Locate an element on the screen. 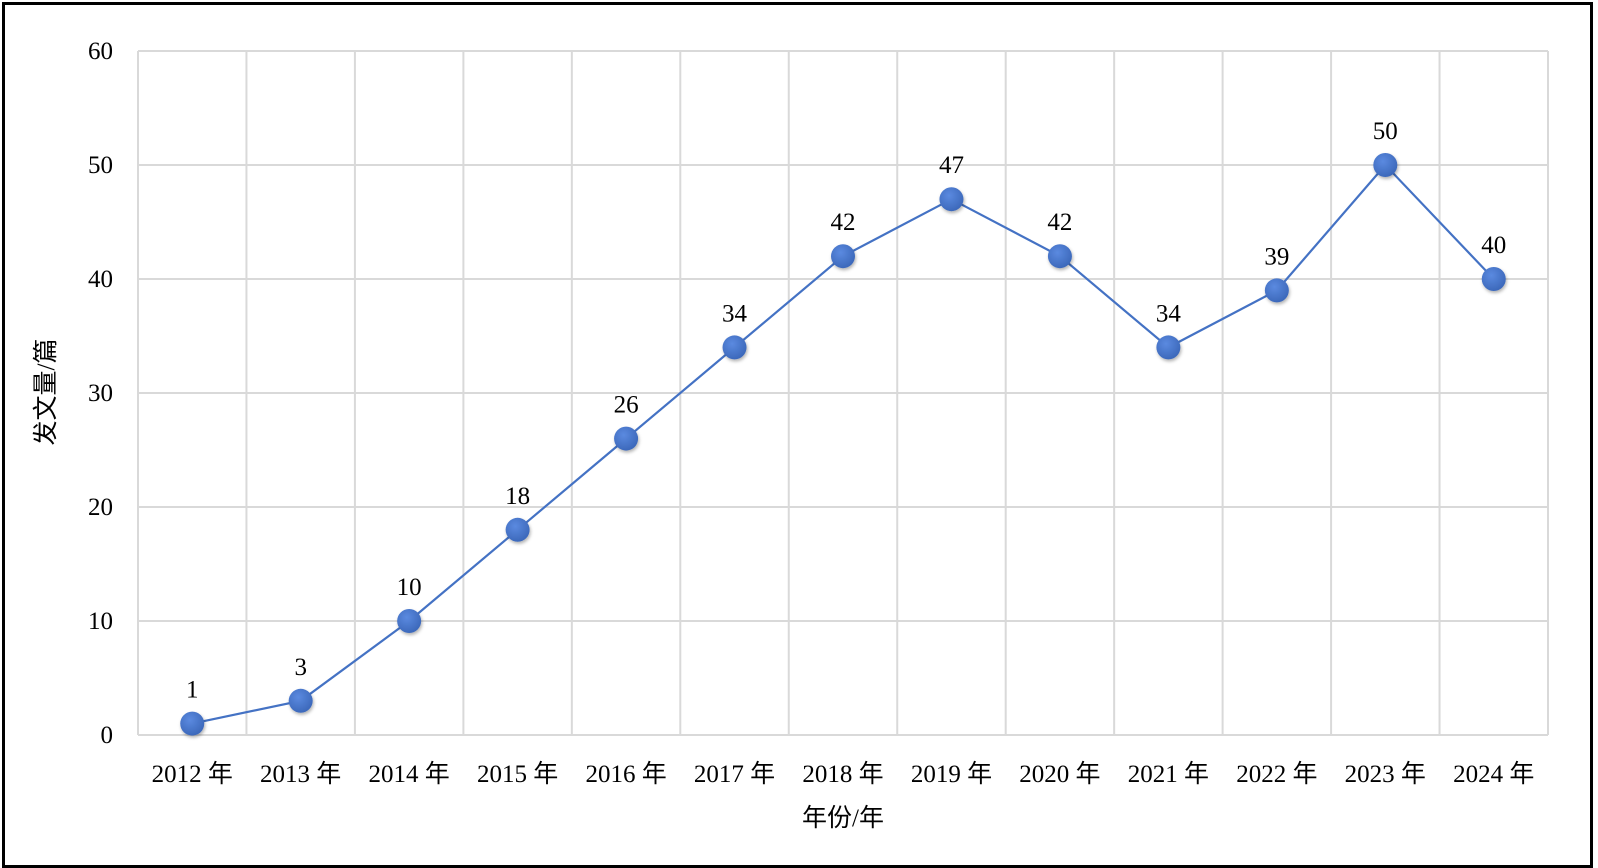 The width and height of the screenshot is (1598, 868). x-tick-label: 2015 年 is located at coordinates (517, 774).